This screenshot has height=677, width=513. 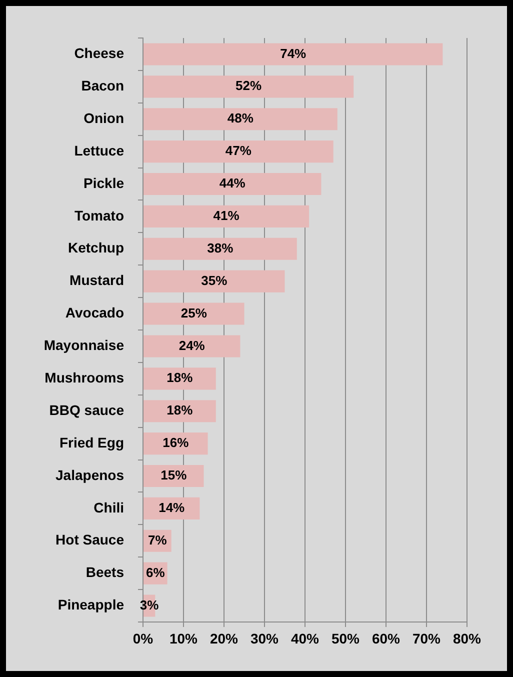 What do you see at coordinates (427, 638) in the screenshot?
I see `x-tick-label: 70%` at bounding box center [427, 638].